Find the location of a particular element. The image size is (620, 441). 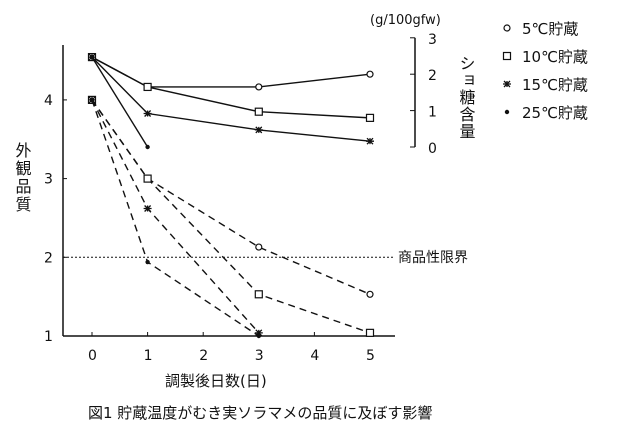

x-axis-label: 調製後日数(日) is located at coordinates (216, 381).